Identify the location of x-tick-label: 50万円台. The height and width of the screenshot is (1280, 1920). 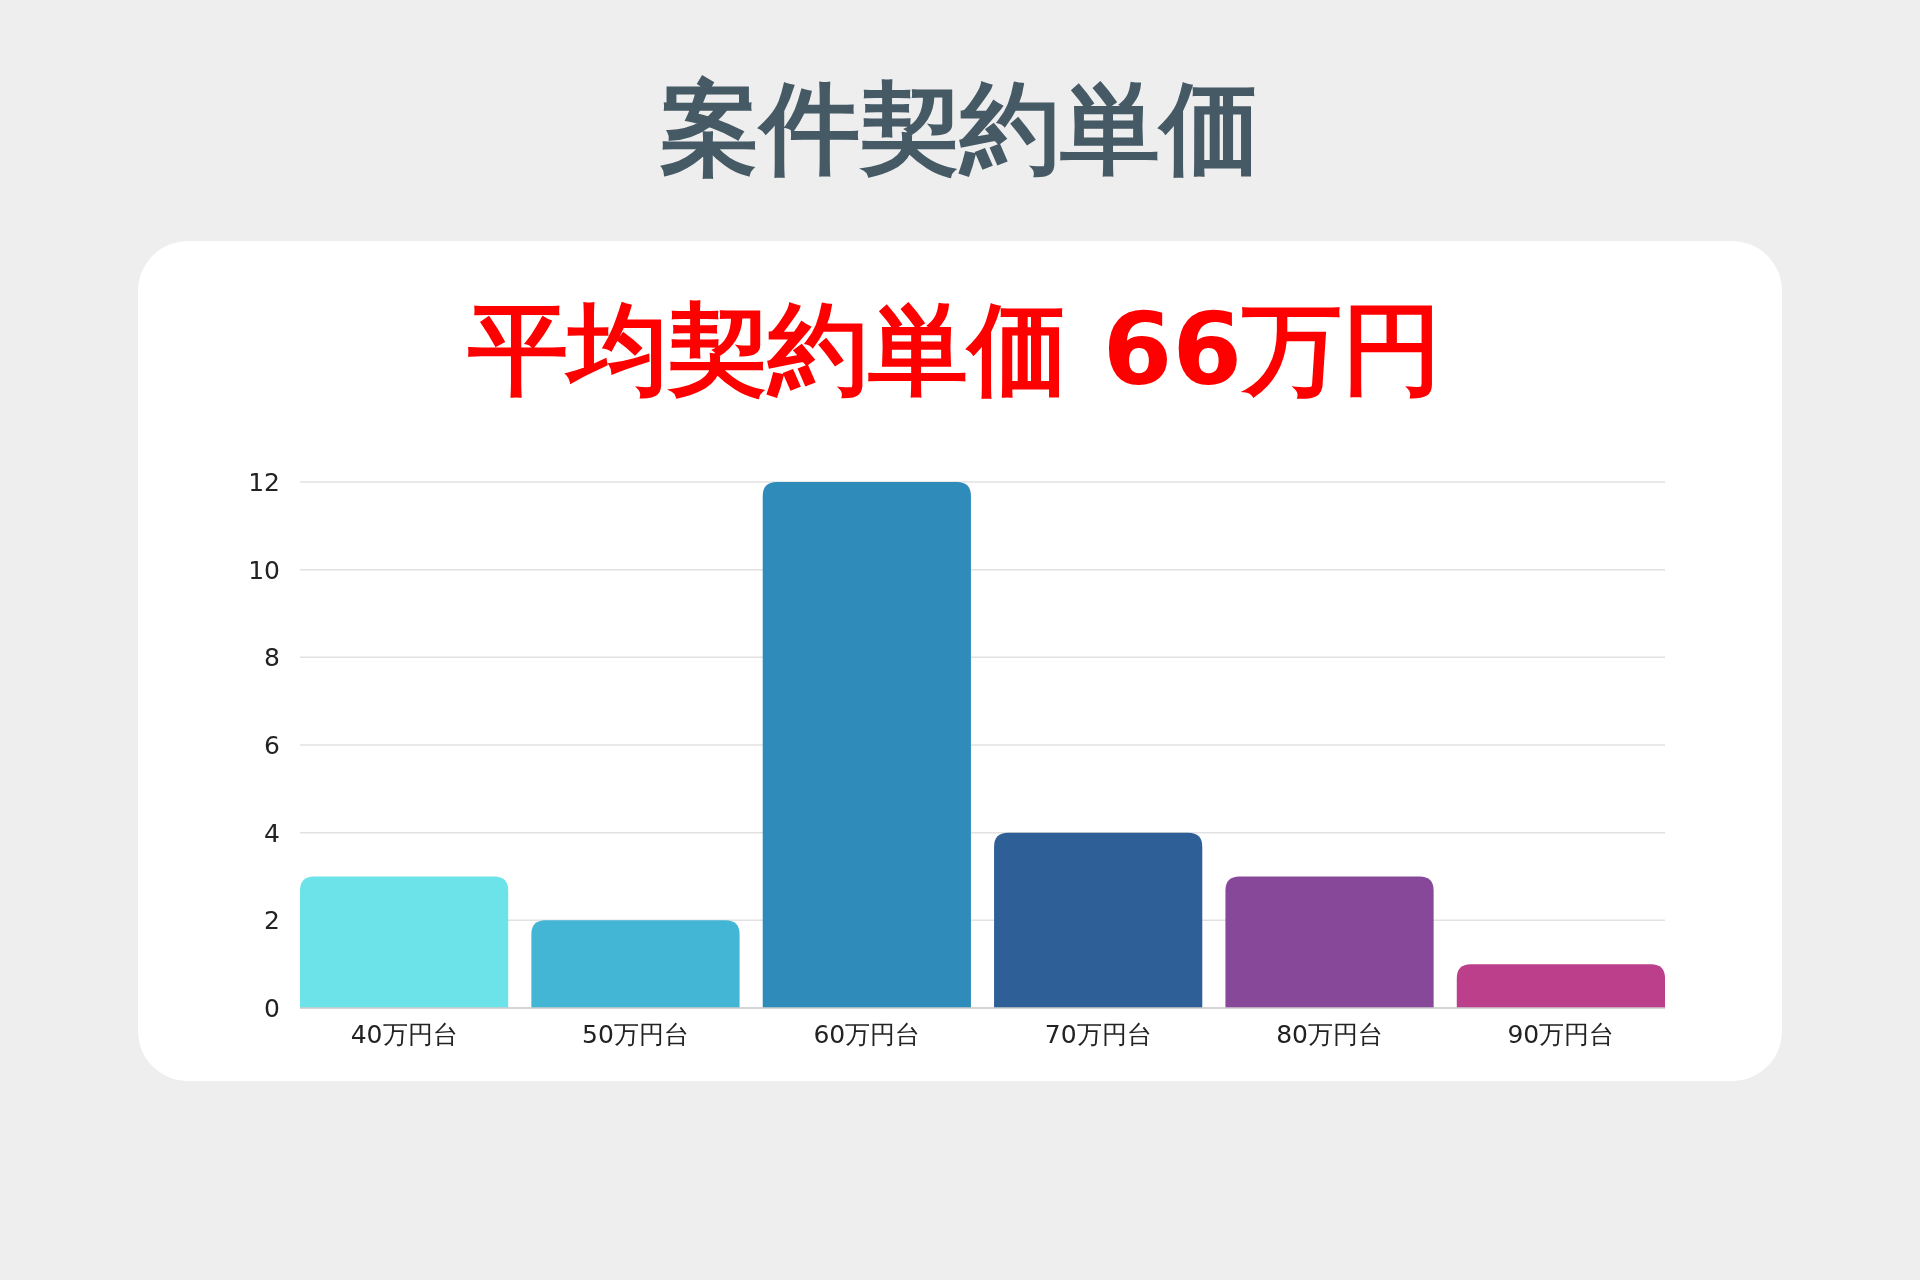
(635, 1034).